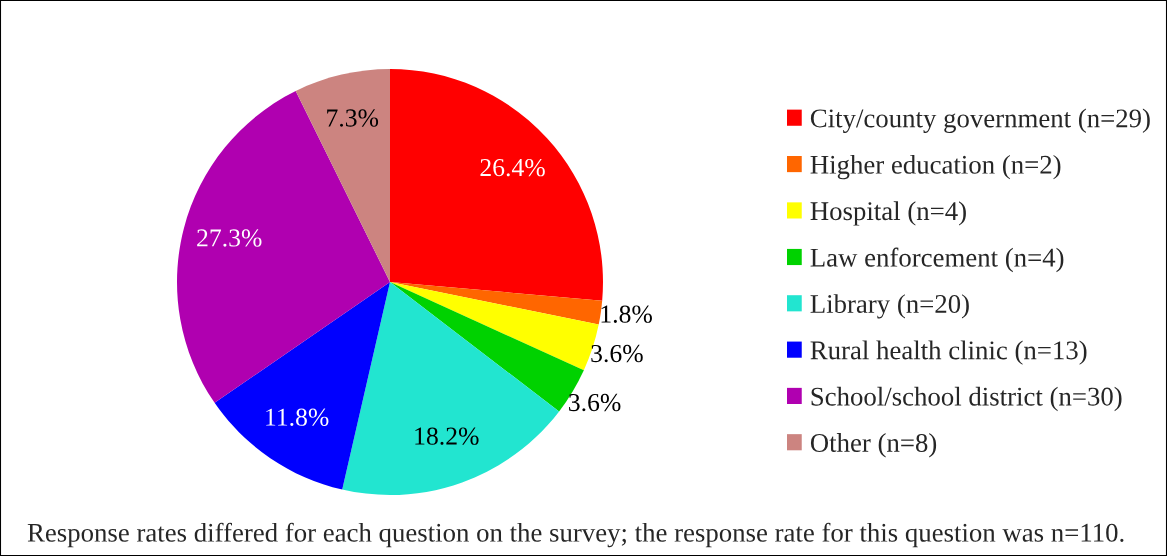 Image resolution: width=1167 pixels, height=556 pixels. I want to click on legend-label: Hospital (n=4), so click(888, 213).